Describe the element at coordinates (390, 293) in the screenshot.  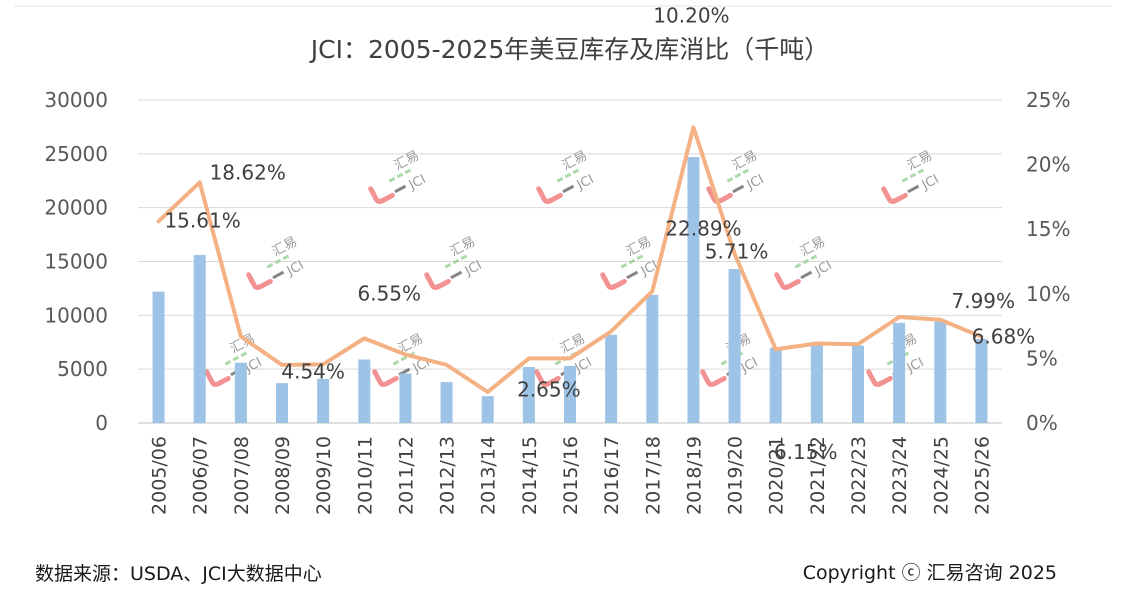
I see `data-label: 6.55%` at that location.